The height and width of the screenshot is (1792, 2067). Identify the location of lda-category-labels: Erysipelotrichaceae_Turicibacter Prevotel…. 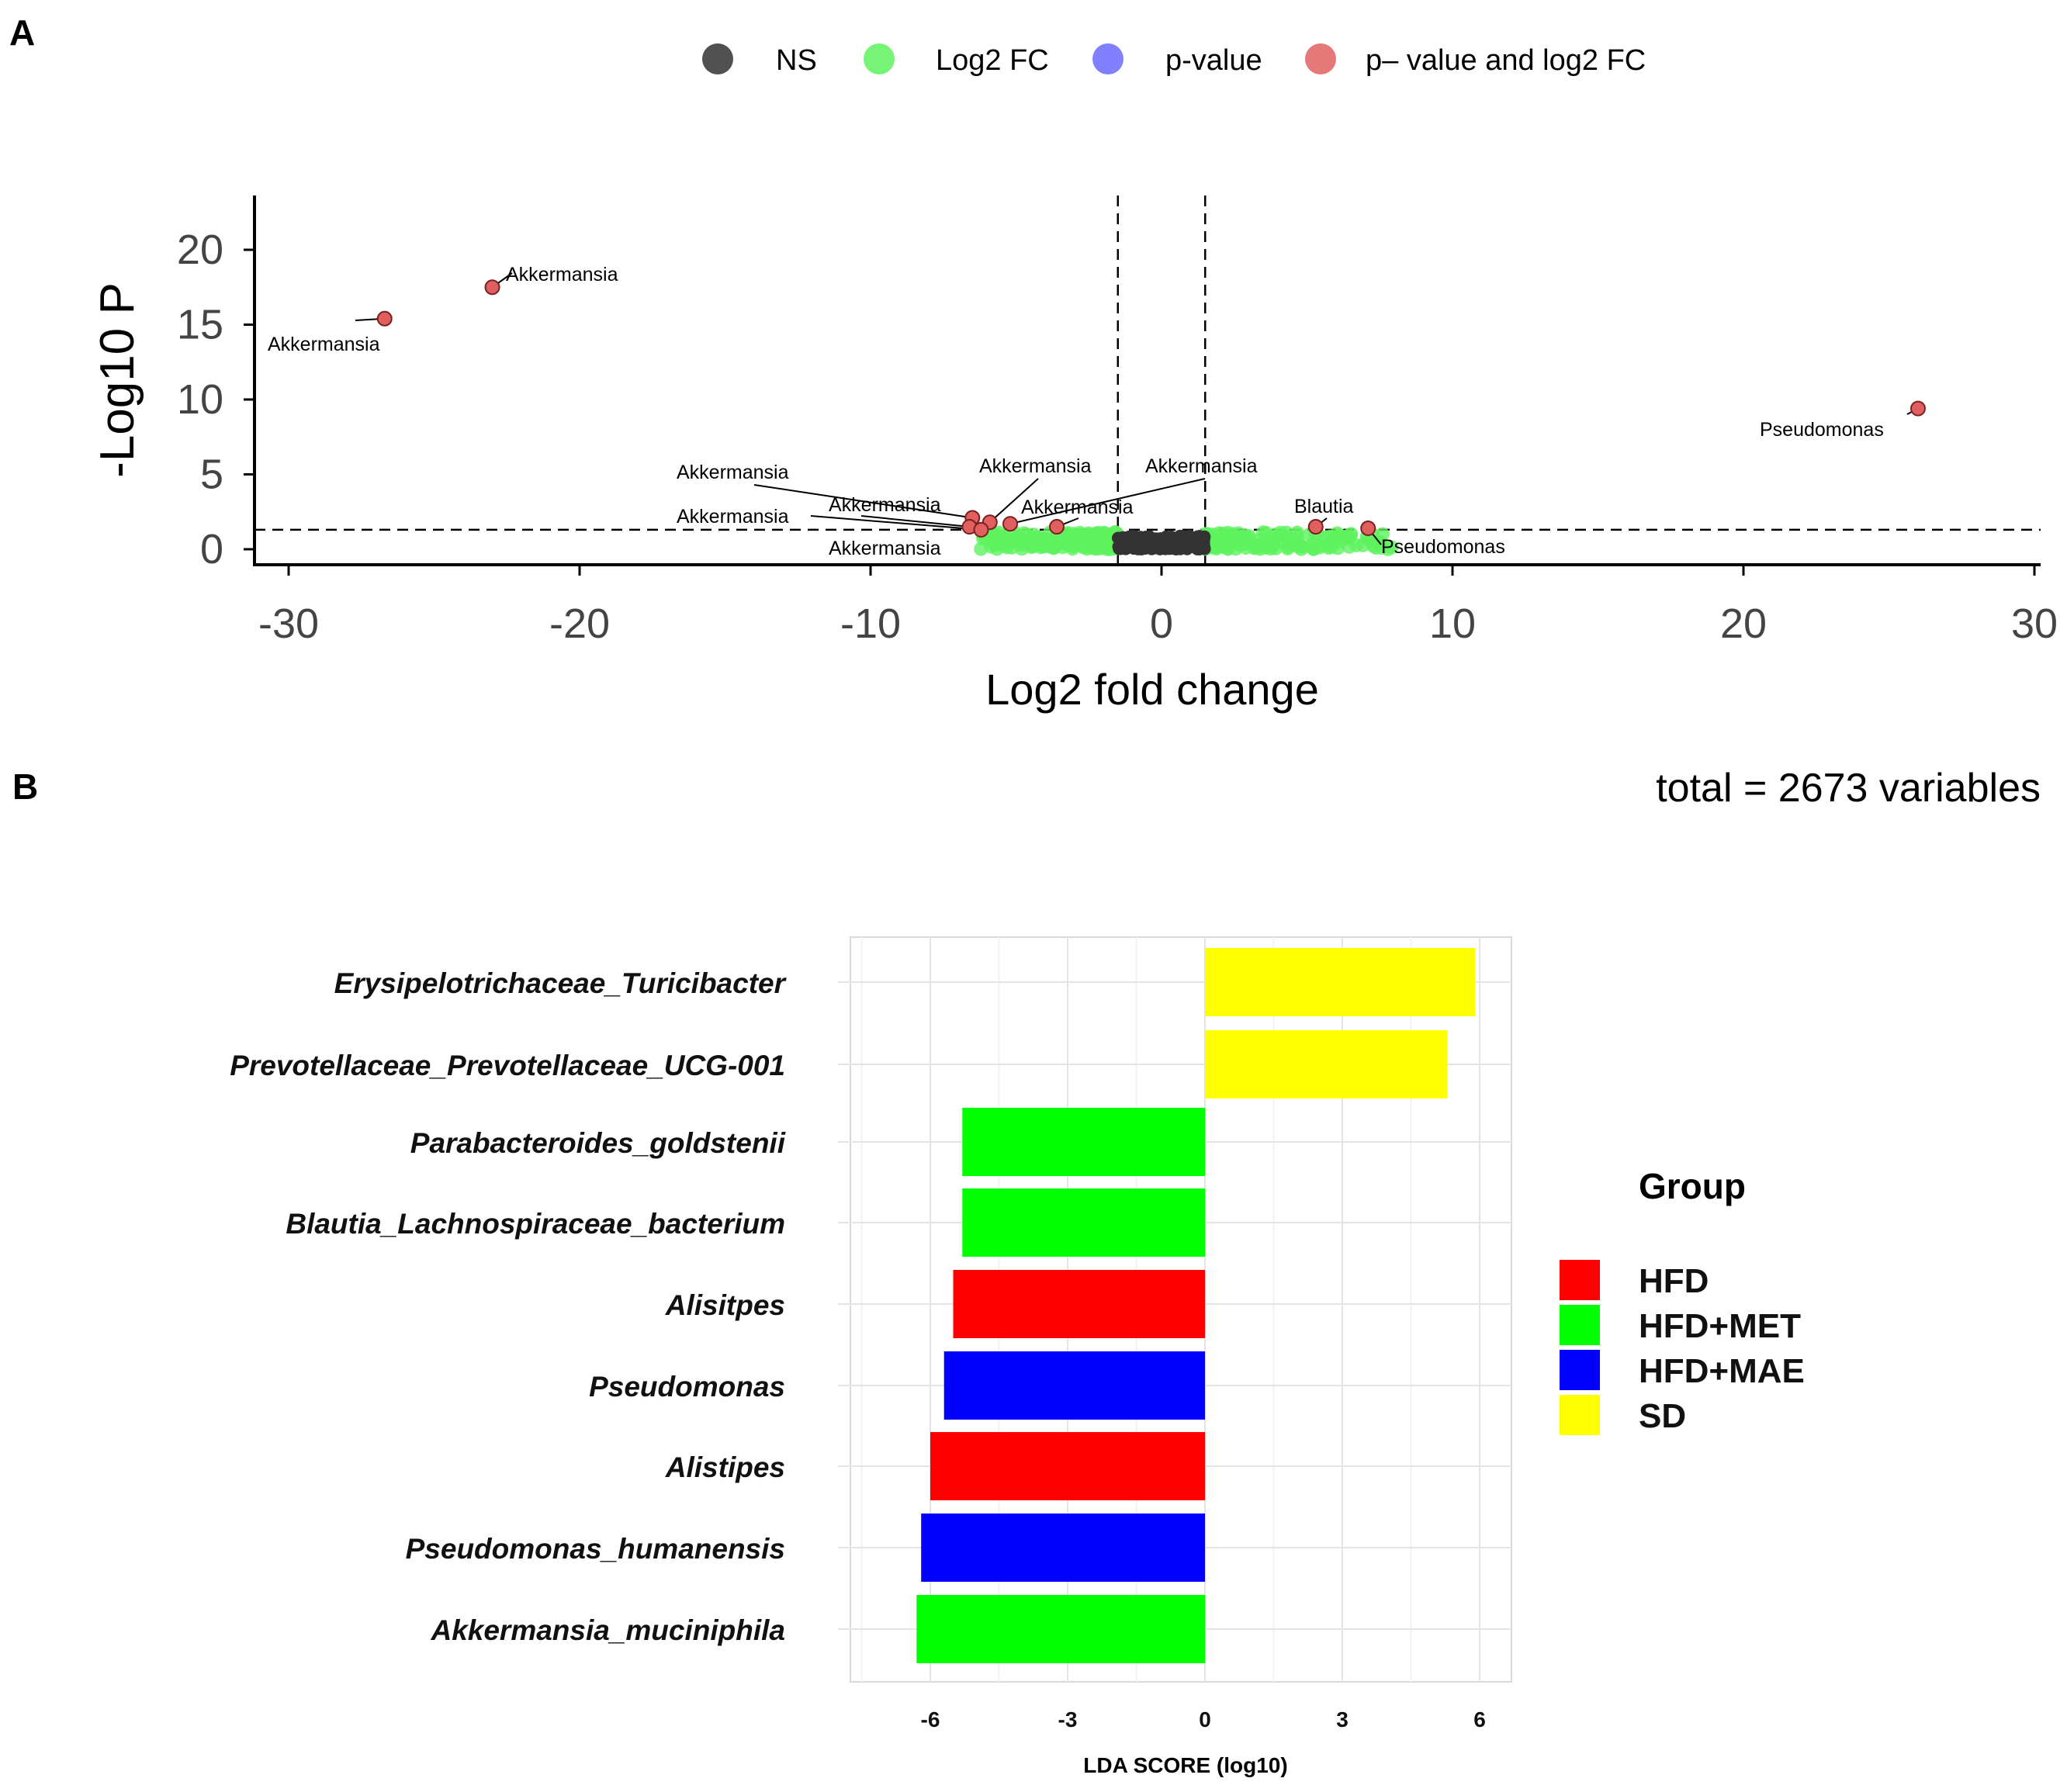
(508, 1306).